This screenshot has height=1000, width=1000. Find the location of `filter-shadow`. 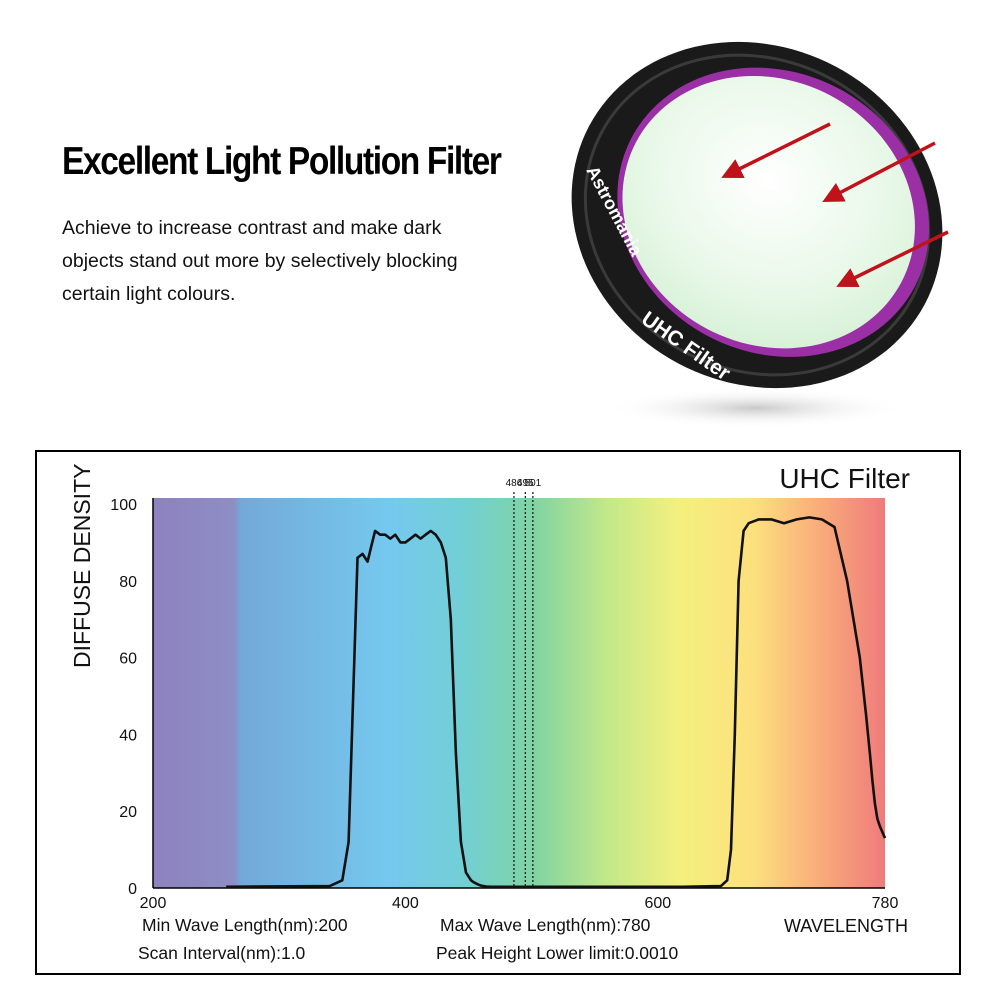

filter-shadow is located at coordinates (755, 408).